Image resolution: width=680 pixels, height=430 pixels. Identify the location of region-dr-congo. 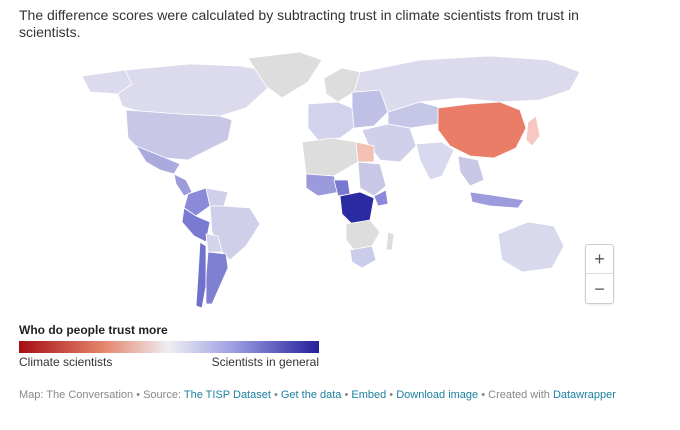
(357, 208).